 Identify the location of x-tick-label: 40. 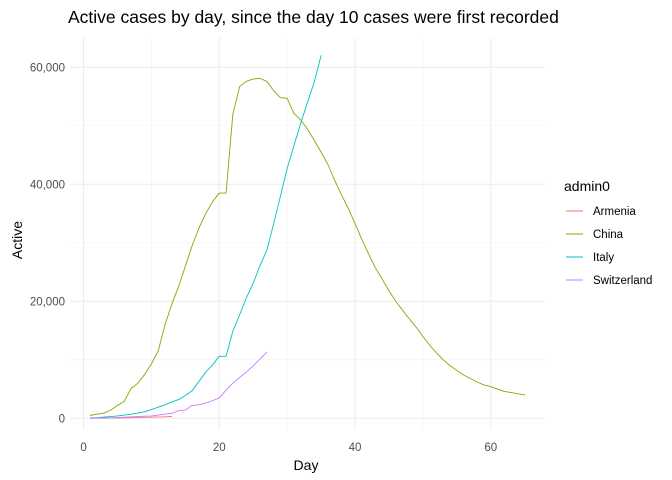
(355, 448).